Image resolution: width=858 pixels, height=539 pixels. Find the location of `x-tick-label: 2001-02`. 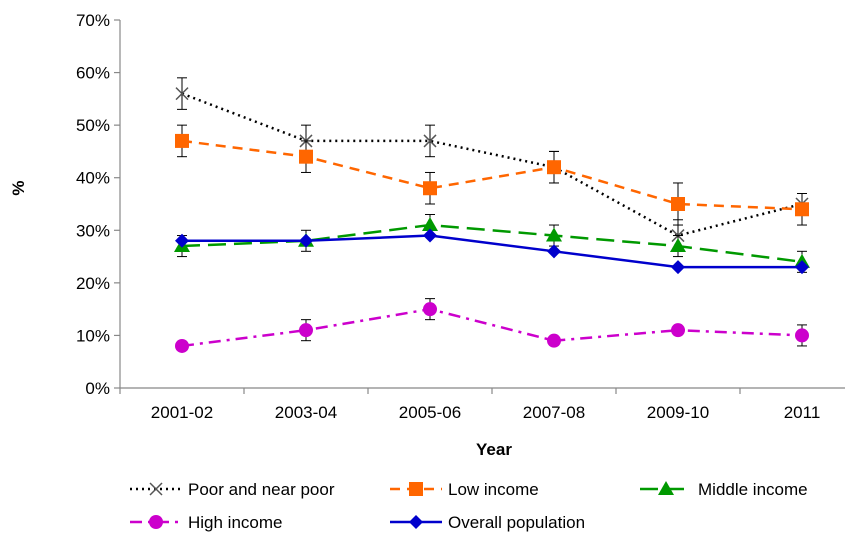

x-tick-label: 2001-02 is located at coordinates (182, 412).